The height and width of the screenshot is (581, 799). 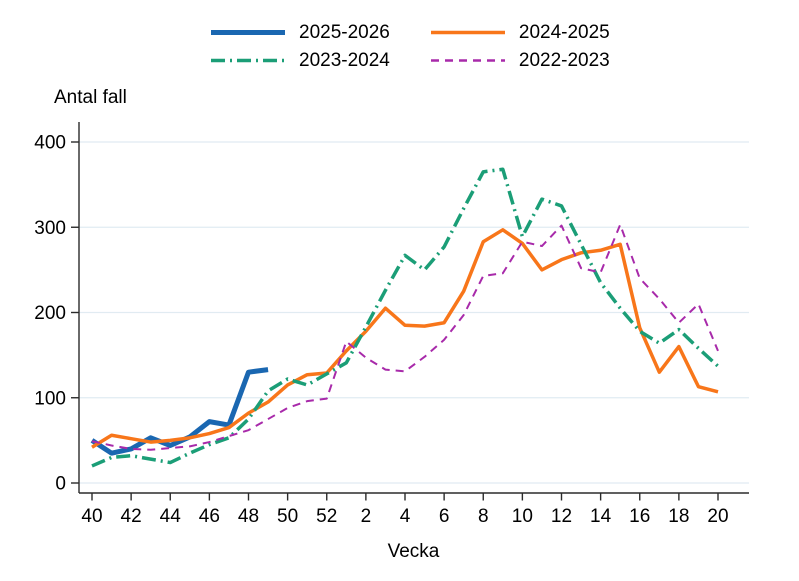 What do you see at coordinates (90, 97) in the screenshot?
I see `y-axis-title: Antal fall` at bounding box center [90, 97].